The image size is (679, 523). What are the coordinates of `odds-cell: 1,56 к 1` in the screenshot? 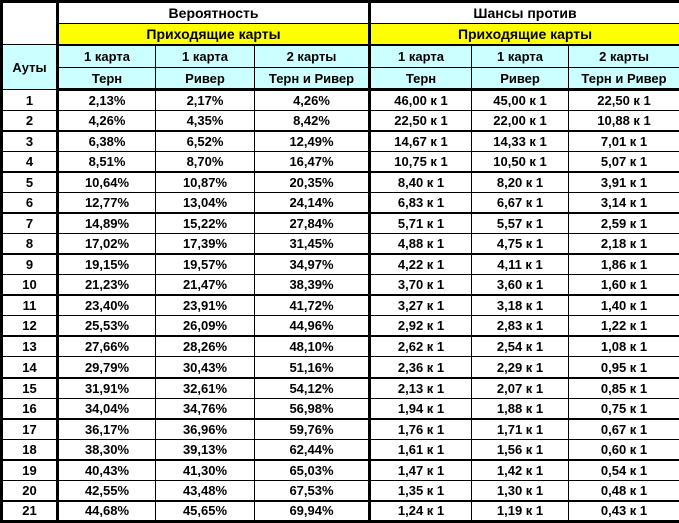 It's located at (520, 449).